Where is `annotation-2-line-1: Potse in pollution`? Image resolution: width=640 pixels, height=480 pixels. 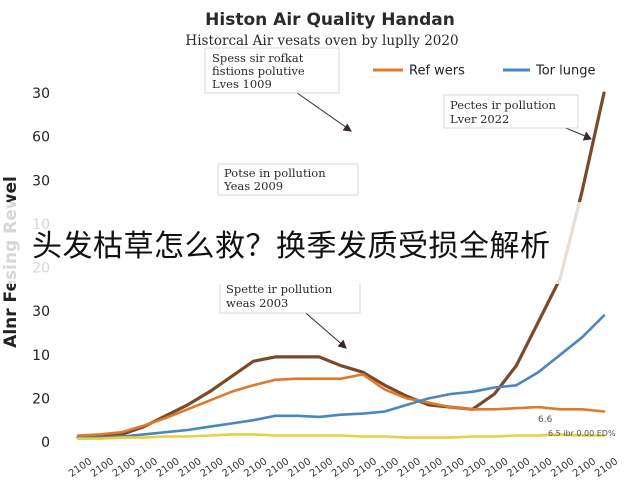 annotation-2-line-1: Potse in pollution is located at coordinates (275, 173).